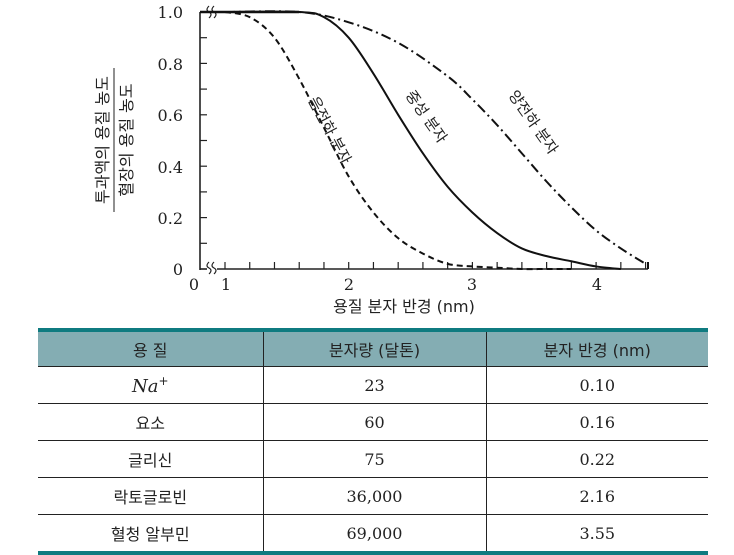 The width and height of the screenshot is (734, 555). What do you see at coordinates (533, 122) in the screenshot?
I see `series-label-positive: 양전하 분자` at bounding box center [533, 122].